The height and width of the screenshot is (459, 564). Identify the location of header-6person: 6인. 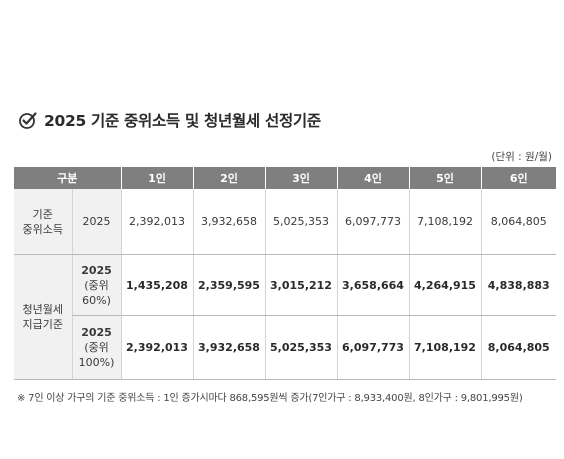
(518, 178).